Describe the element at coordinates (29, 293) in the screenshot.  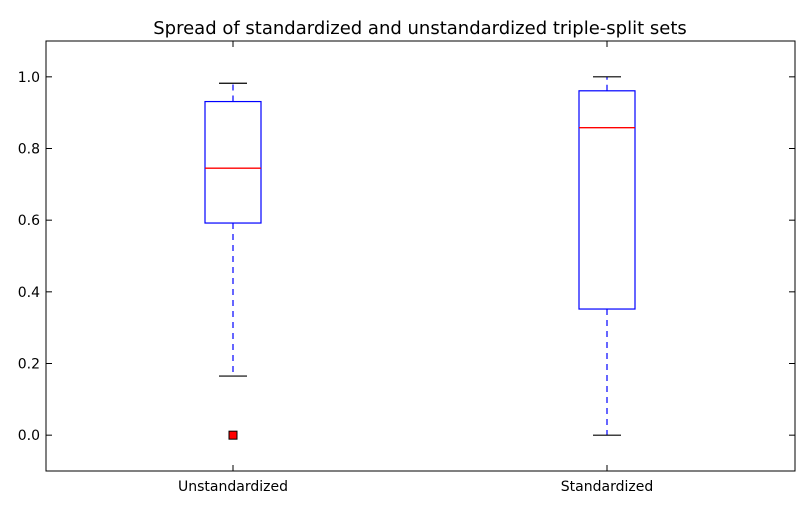
I see `y-tick-label: 0.4` at that location.